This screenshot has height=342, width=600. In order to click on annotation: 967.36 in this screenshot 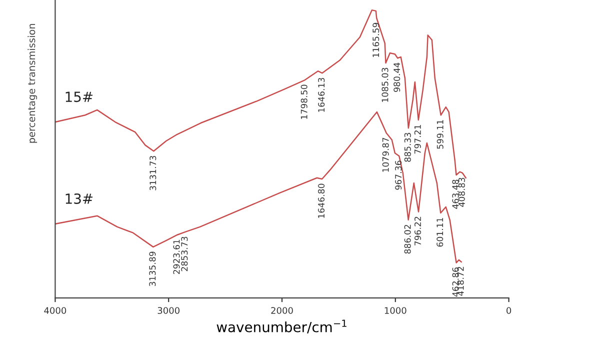, I will do `click(398, 175)`.